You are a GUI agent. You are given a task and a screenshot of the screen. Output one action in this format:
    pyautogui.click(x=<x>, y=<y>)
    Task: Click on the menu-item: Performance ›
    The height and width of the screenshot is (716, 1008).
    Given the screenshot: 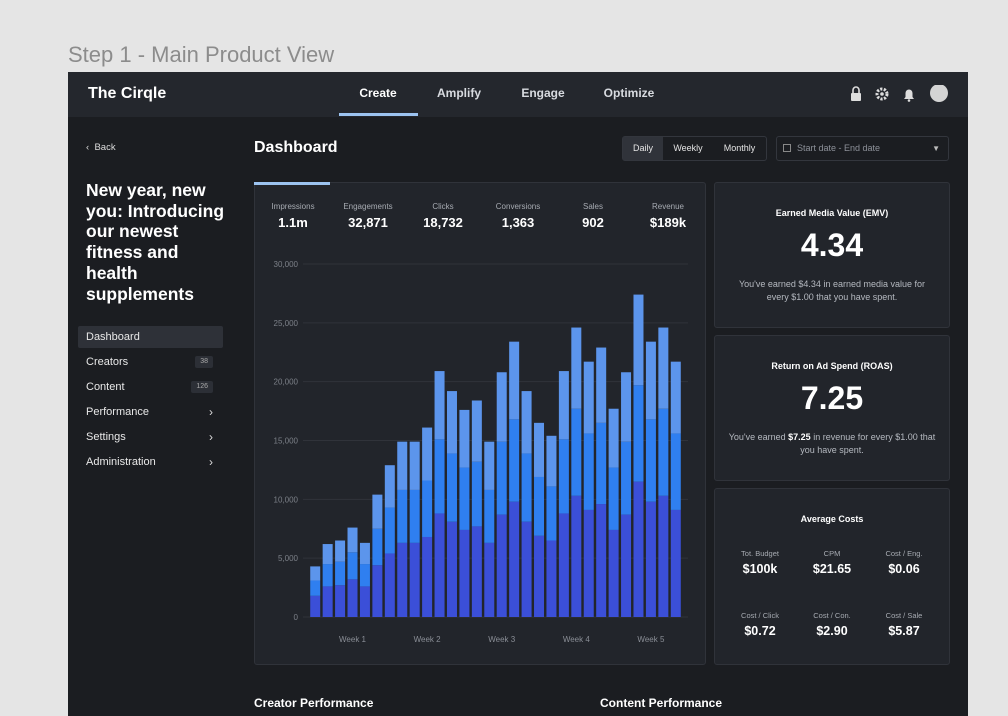 What is the action you would take?
    pyautogui.click(x=150, y=412)
    